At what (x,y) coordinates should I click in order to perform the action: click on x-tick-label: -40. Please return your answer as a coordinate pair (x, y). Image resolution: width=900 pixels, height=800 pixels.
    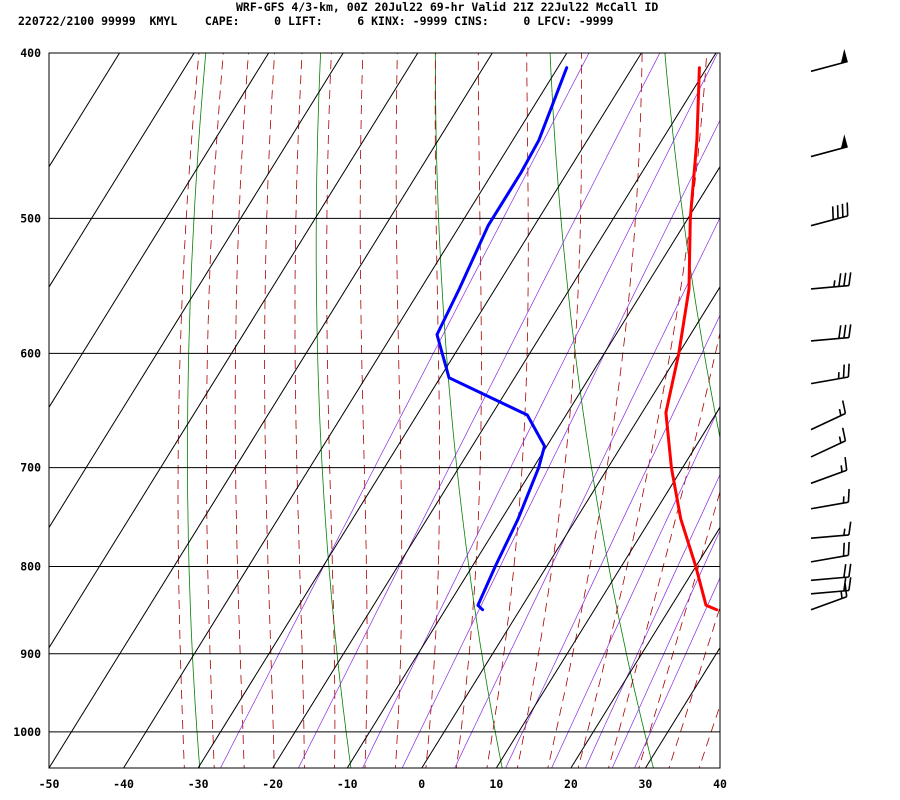
    Looking at the image, I should click on (123, 784).